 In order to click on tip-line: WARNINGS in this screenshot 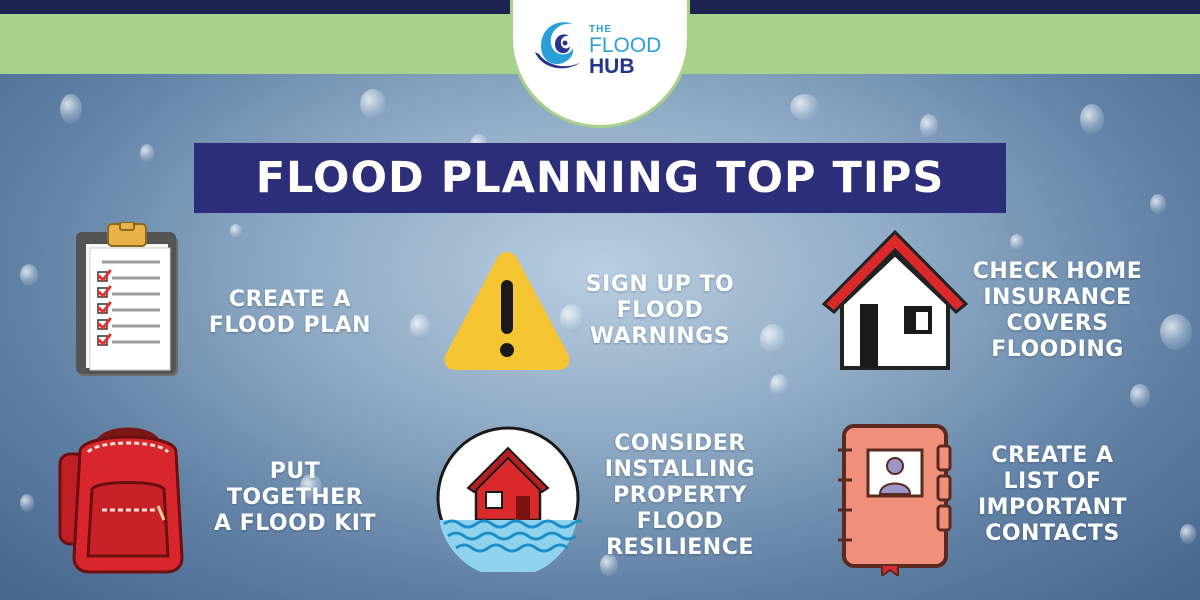, I will do `click(660, 336)`.